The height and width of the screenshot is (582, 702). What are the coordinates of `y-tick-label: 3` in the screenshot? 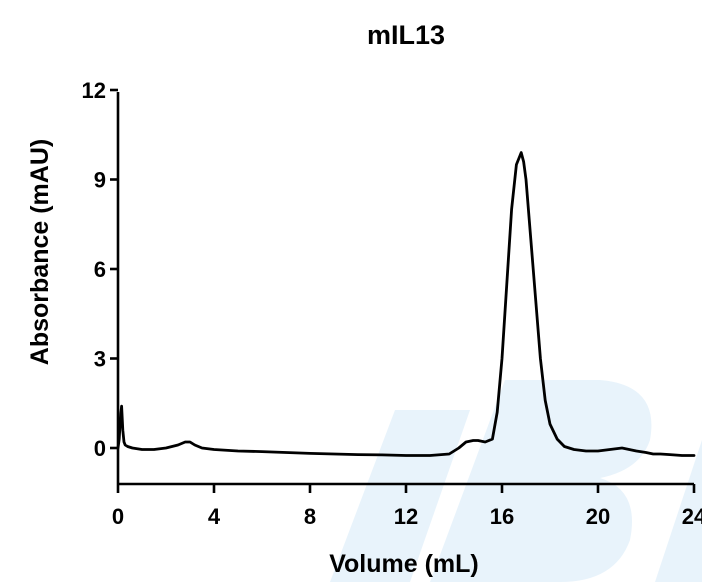 It's located at (100, 359).